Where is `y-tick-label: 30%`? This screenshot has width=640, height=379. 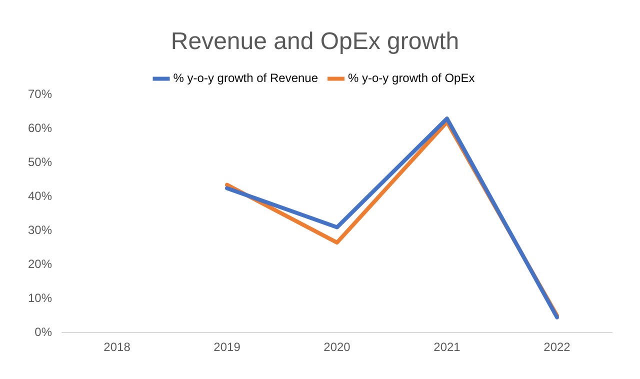 y-tick-label: 30% is located at coordinates (40, 230).